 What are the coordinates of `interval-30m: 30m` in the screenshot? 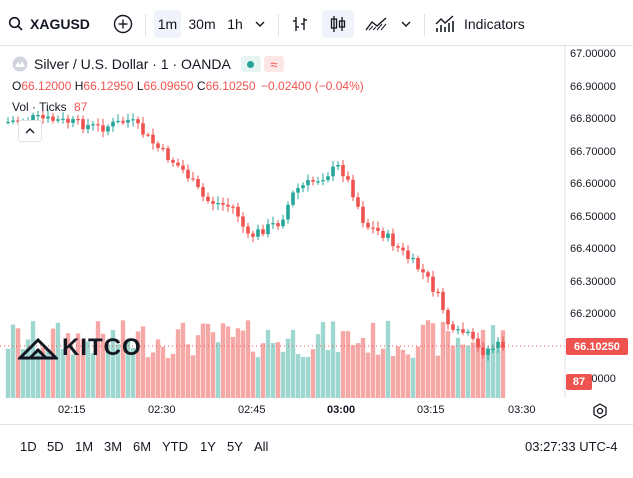 It's located at (202, 24).